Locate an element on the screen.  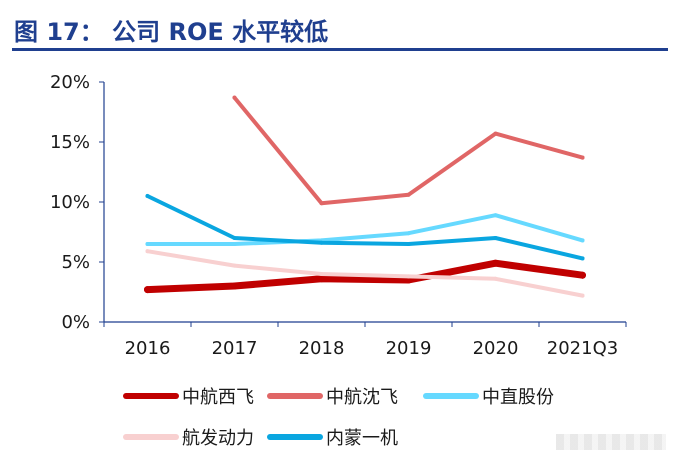
y-tick-label: 15% is located at coordinates (70, 142).